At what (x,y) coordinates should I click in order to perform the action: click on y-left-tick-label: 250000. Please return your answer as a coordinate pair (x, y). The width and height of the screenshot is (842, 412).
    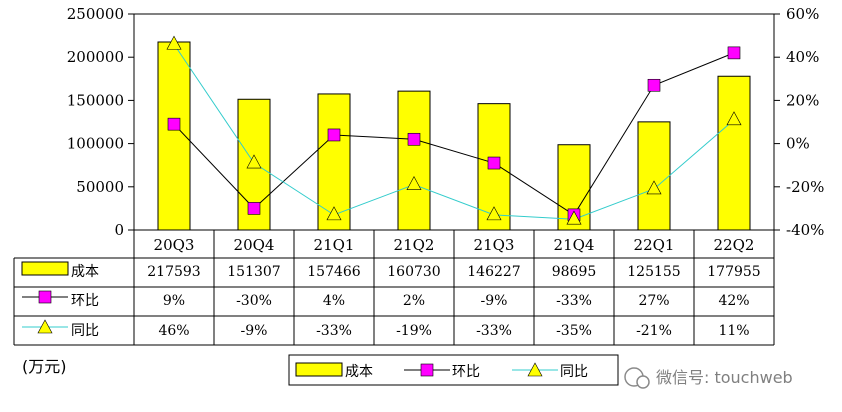
    Looking at the image, I should click on (95, 14).